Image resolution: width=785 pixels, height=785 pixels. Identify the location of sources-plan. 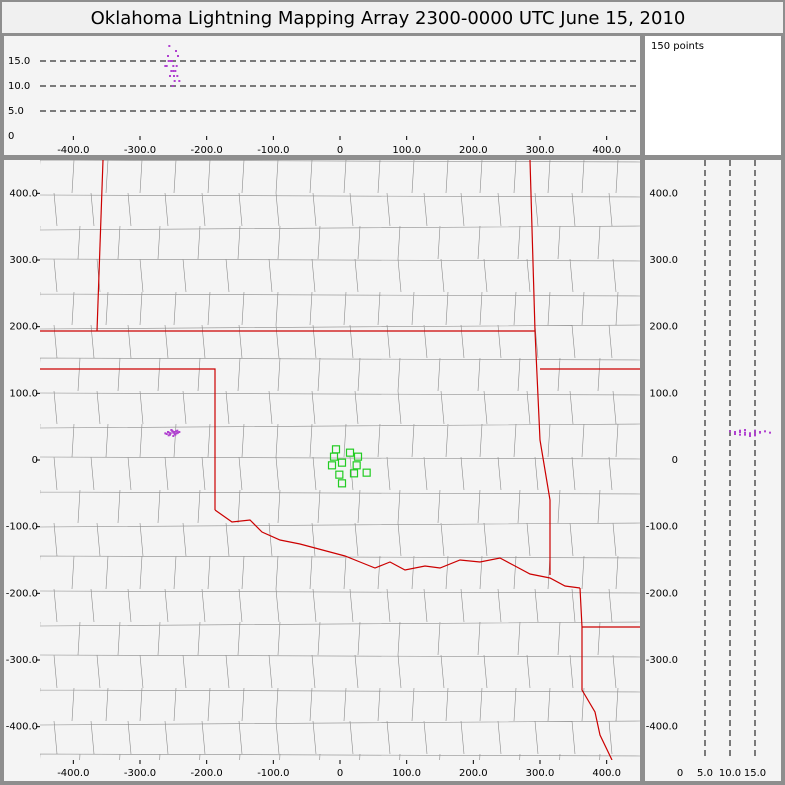
(172, 433).